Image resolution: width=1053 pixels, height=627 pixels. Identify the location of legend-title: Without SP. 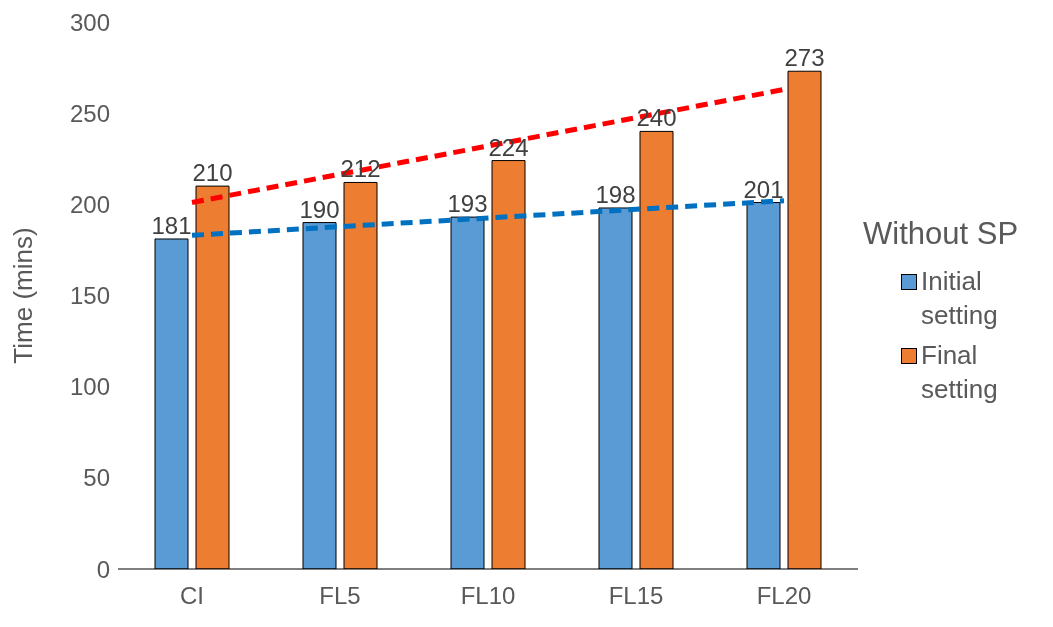
(941, 234).